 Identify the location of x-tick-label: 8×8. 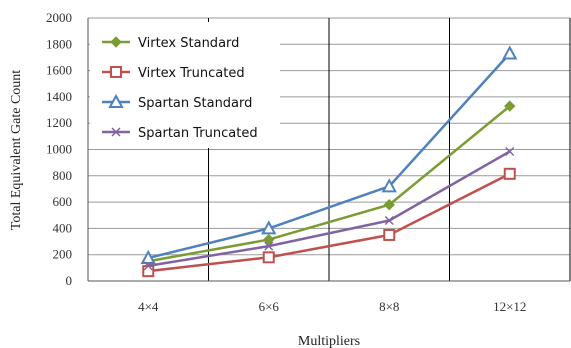
(389, 306).